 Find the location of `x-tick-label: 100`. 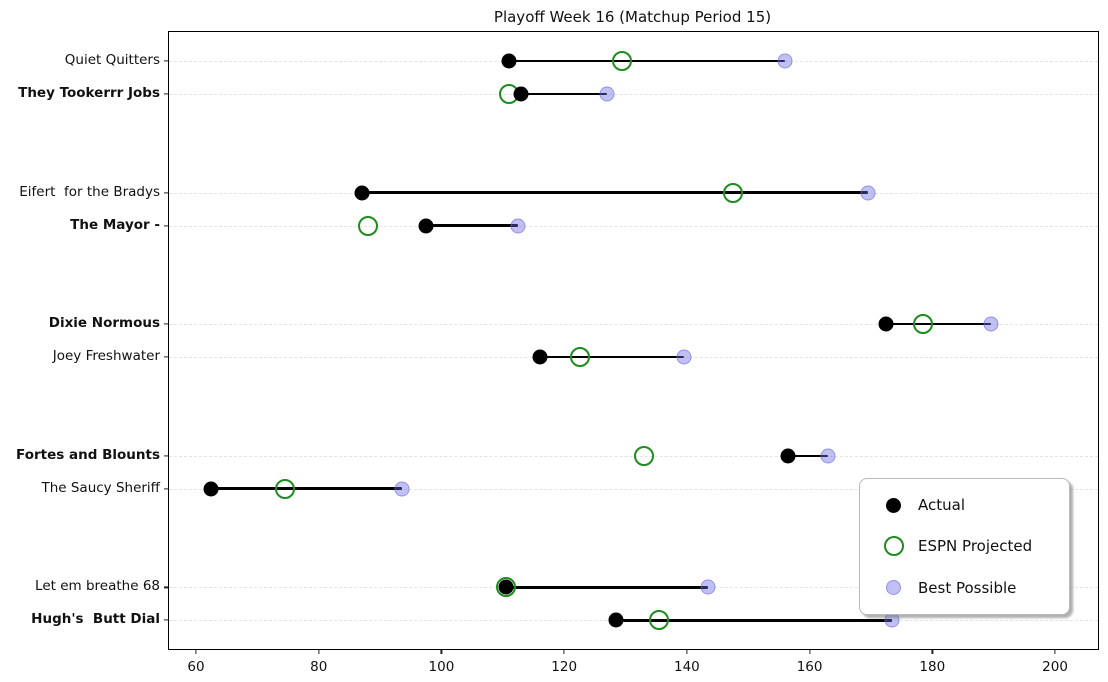

x-tick-label: 100 is located at coordinates (441, 667).